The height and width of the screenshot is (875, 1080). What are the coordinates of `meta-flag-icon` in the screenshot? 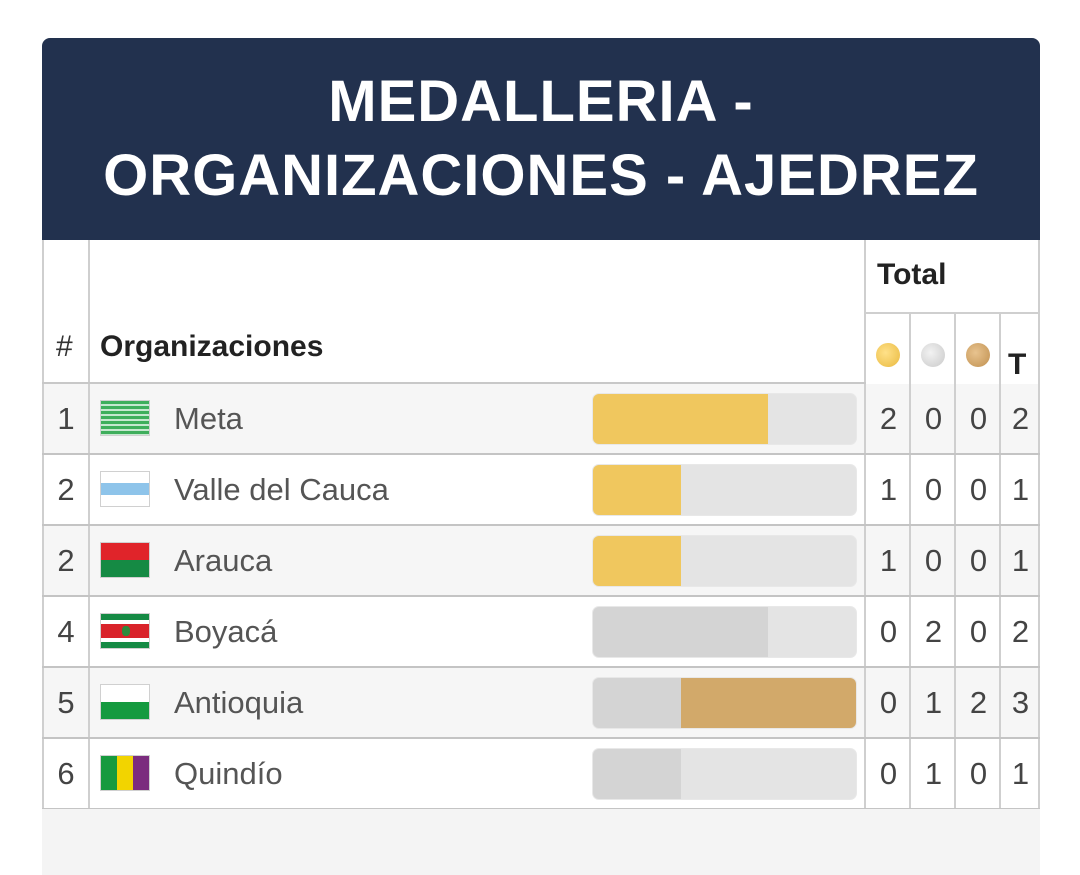 It's located at (125, 418).